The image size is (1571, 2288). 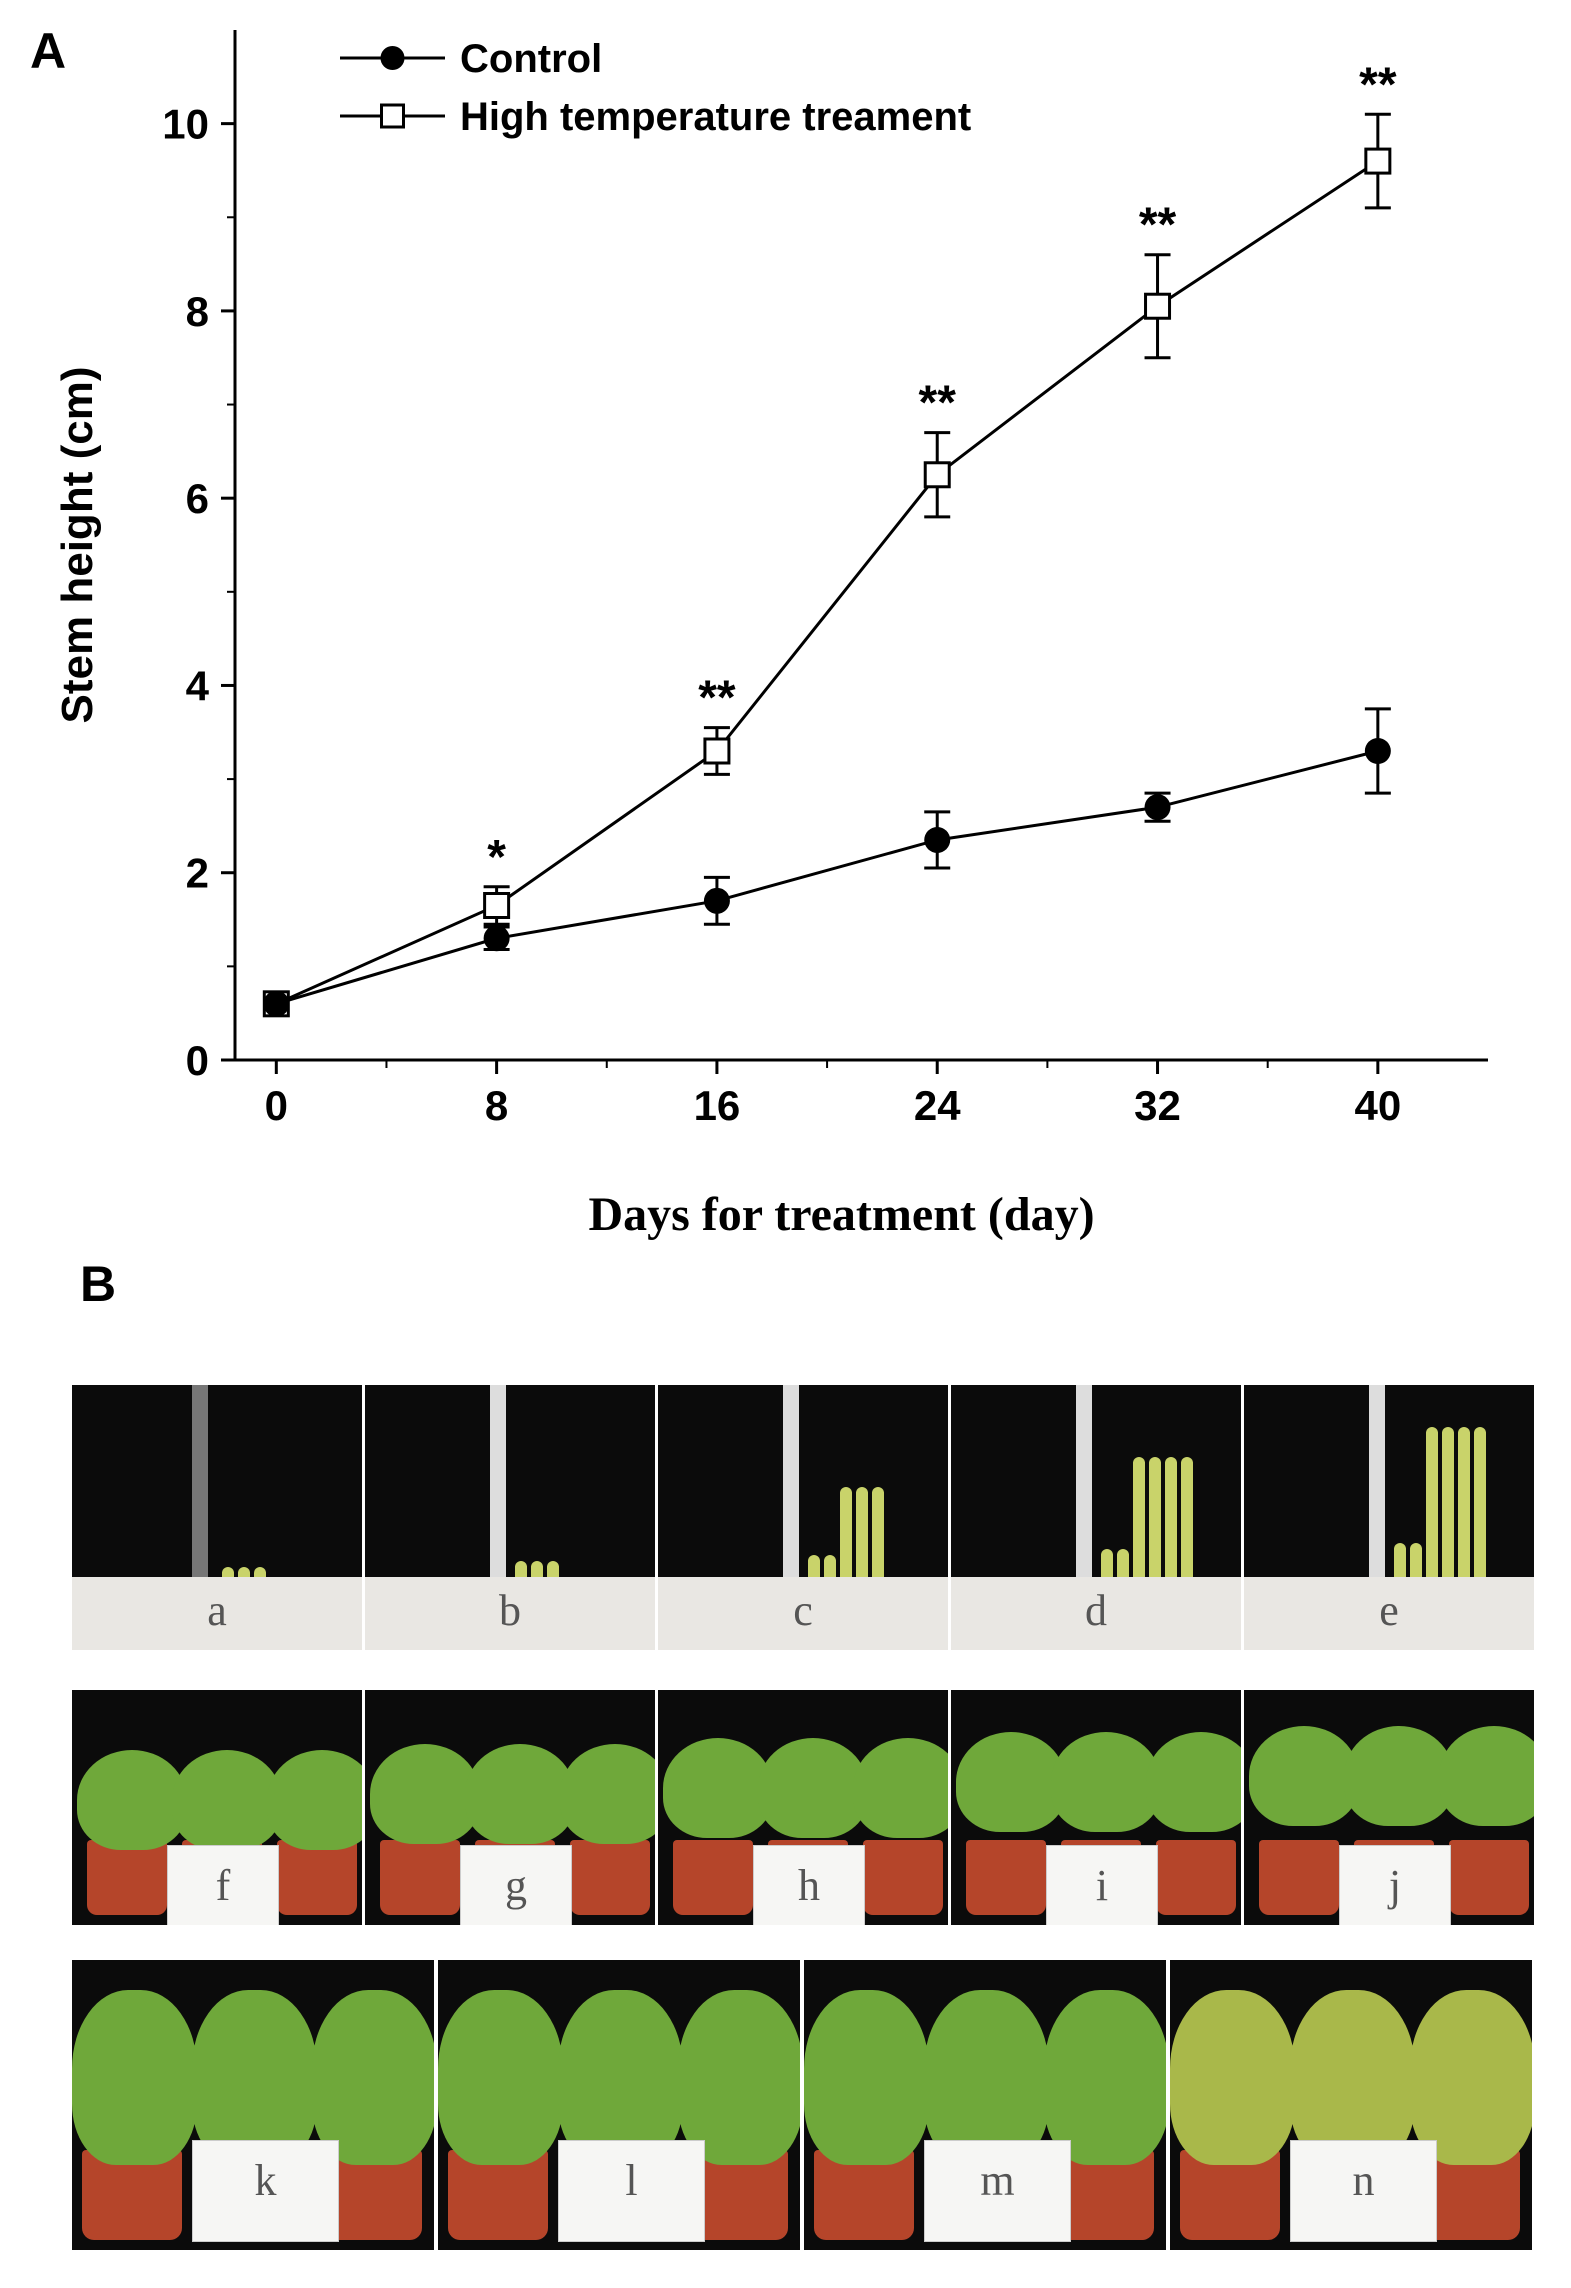 I want to click on photo-label: m, so click(x=997, y=2180).